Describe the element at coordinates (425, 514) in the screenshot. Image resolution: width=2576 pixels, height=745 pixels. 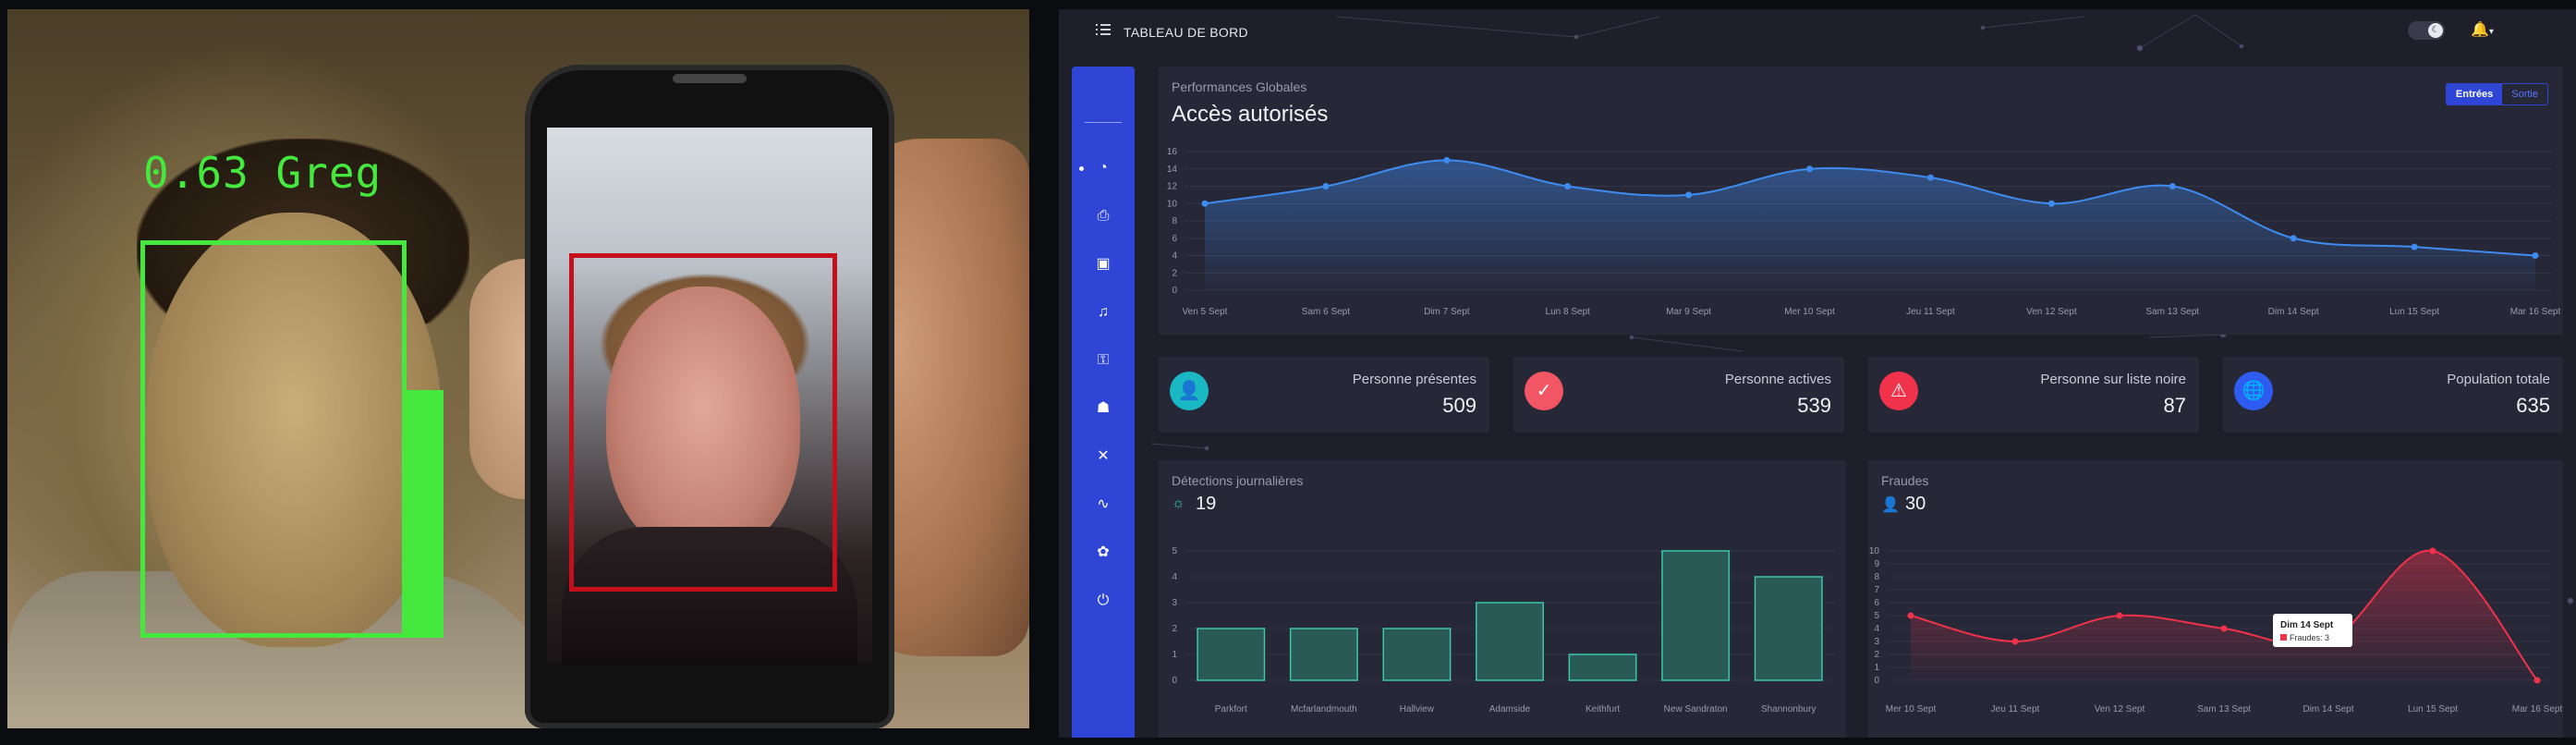
I see `confidence-bar` at that location.